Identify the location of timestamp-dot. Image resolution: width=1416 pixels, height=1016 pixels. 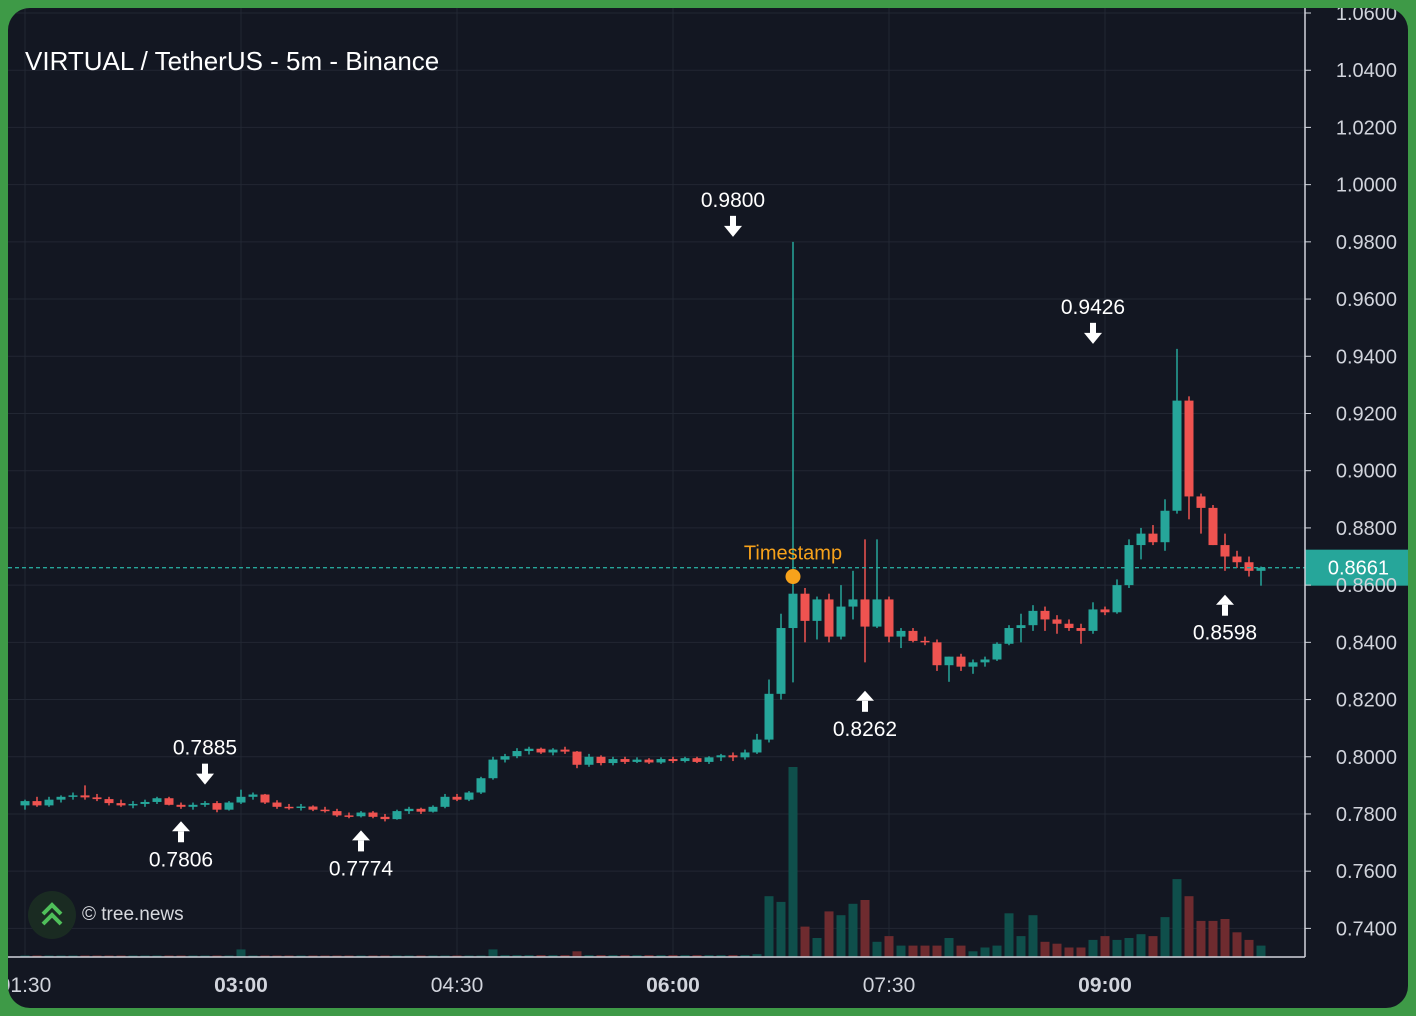
(793, 577).